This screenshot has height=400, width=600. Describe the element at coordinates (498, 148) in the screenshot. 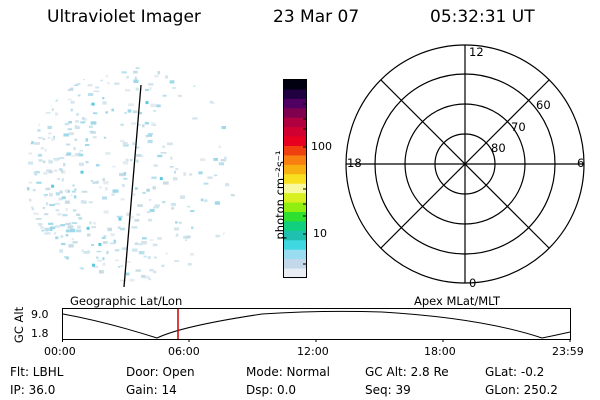

I see `mlat-label-80: 80` at that location.